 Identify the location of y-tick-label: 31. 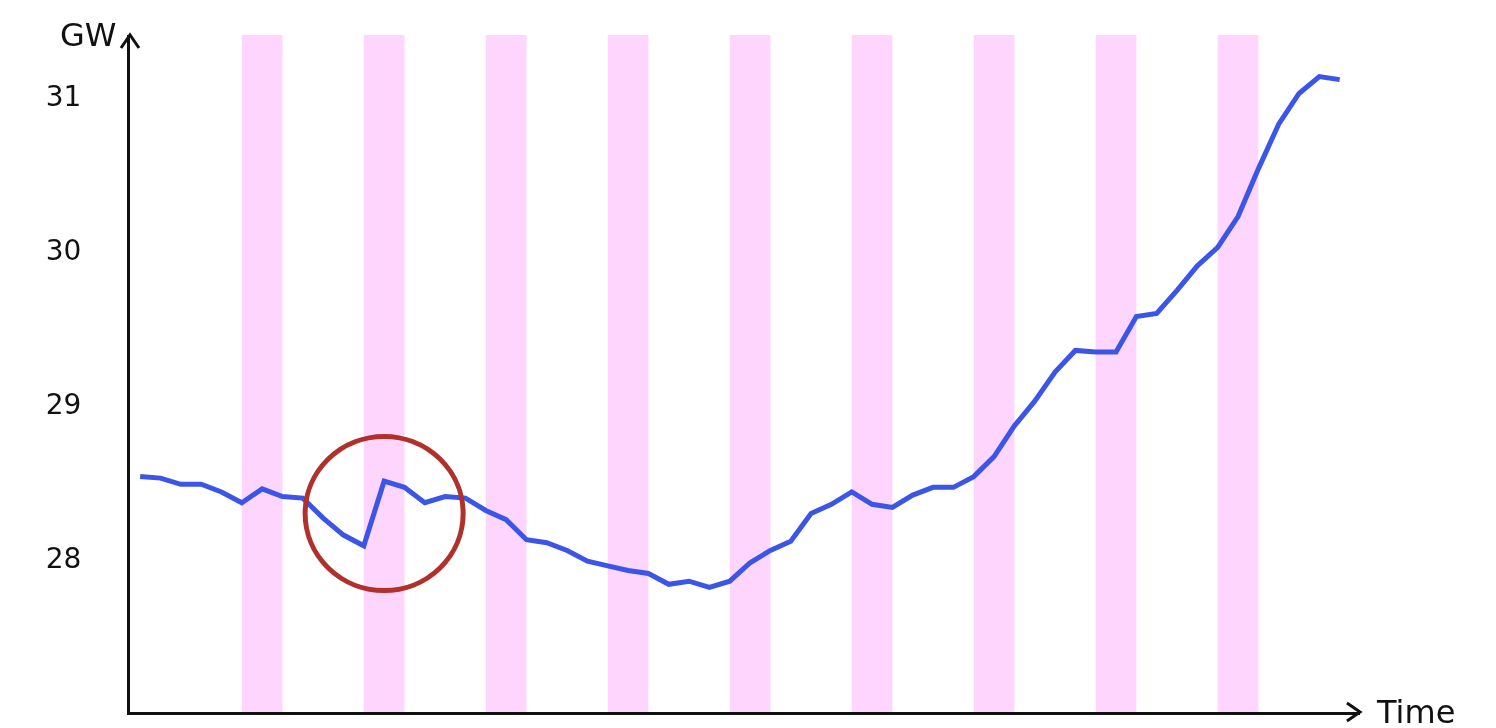
(63, 97).